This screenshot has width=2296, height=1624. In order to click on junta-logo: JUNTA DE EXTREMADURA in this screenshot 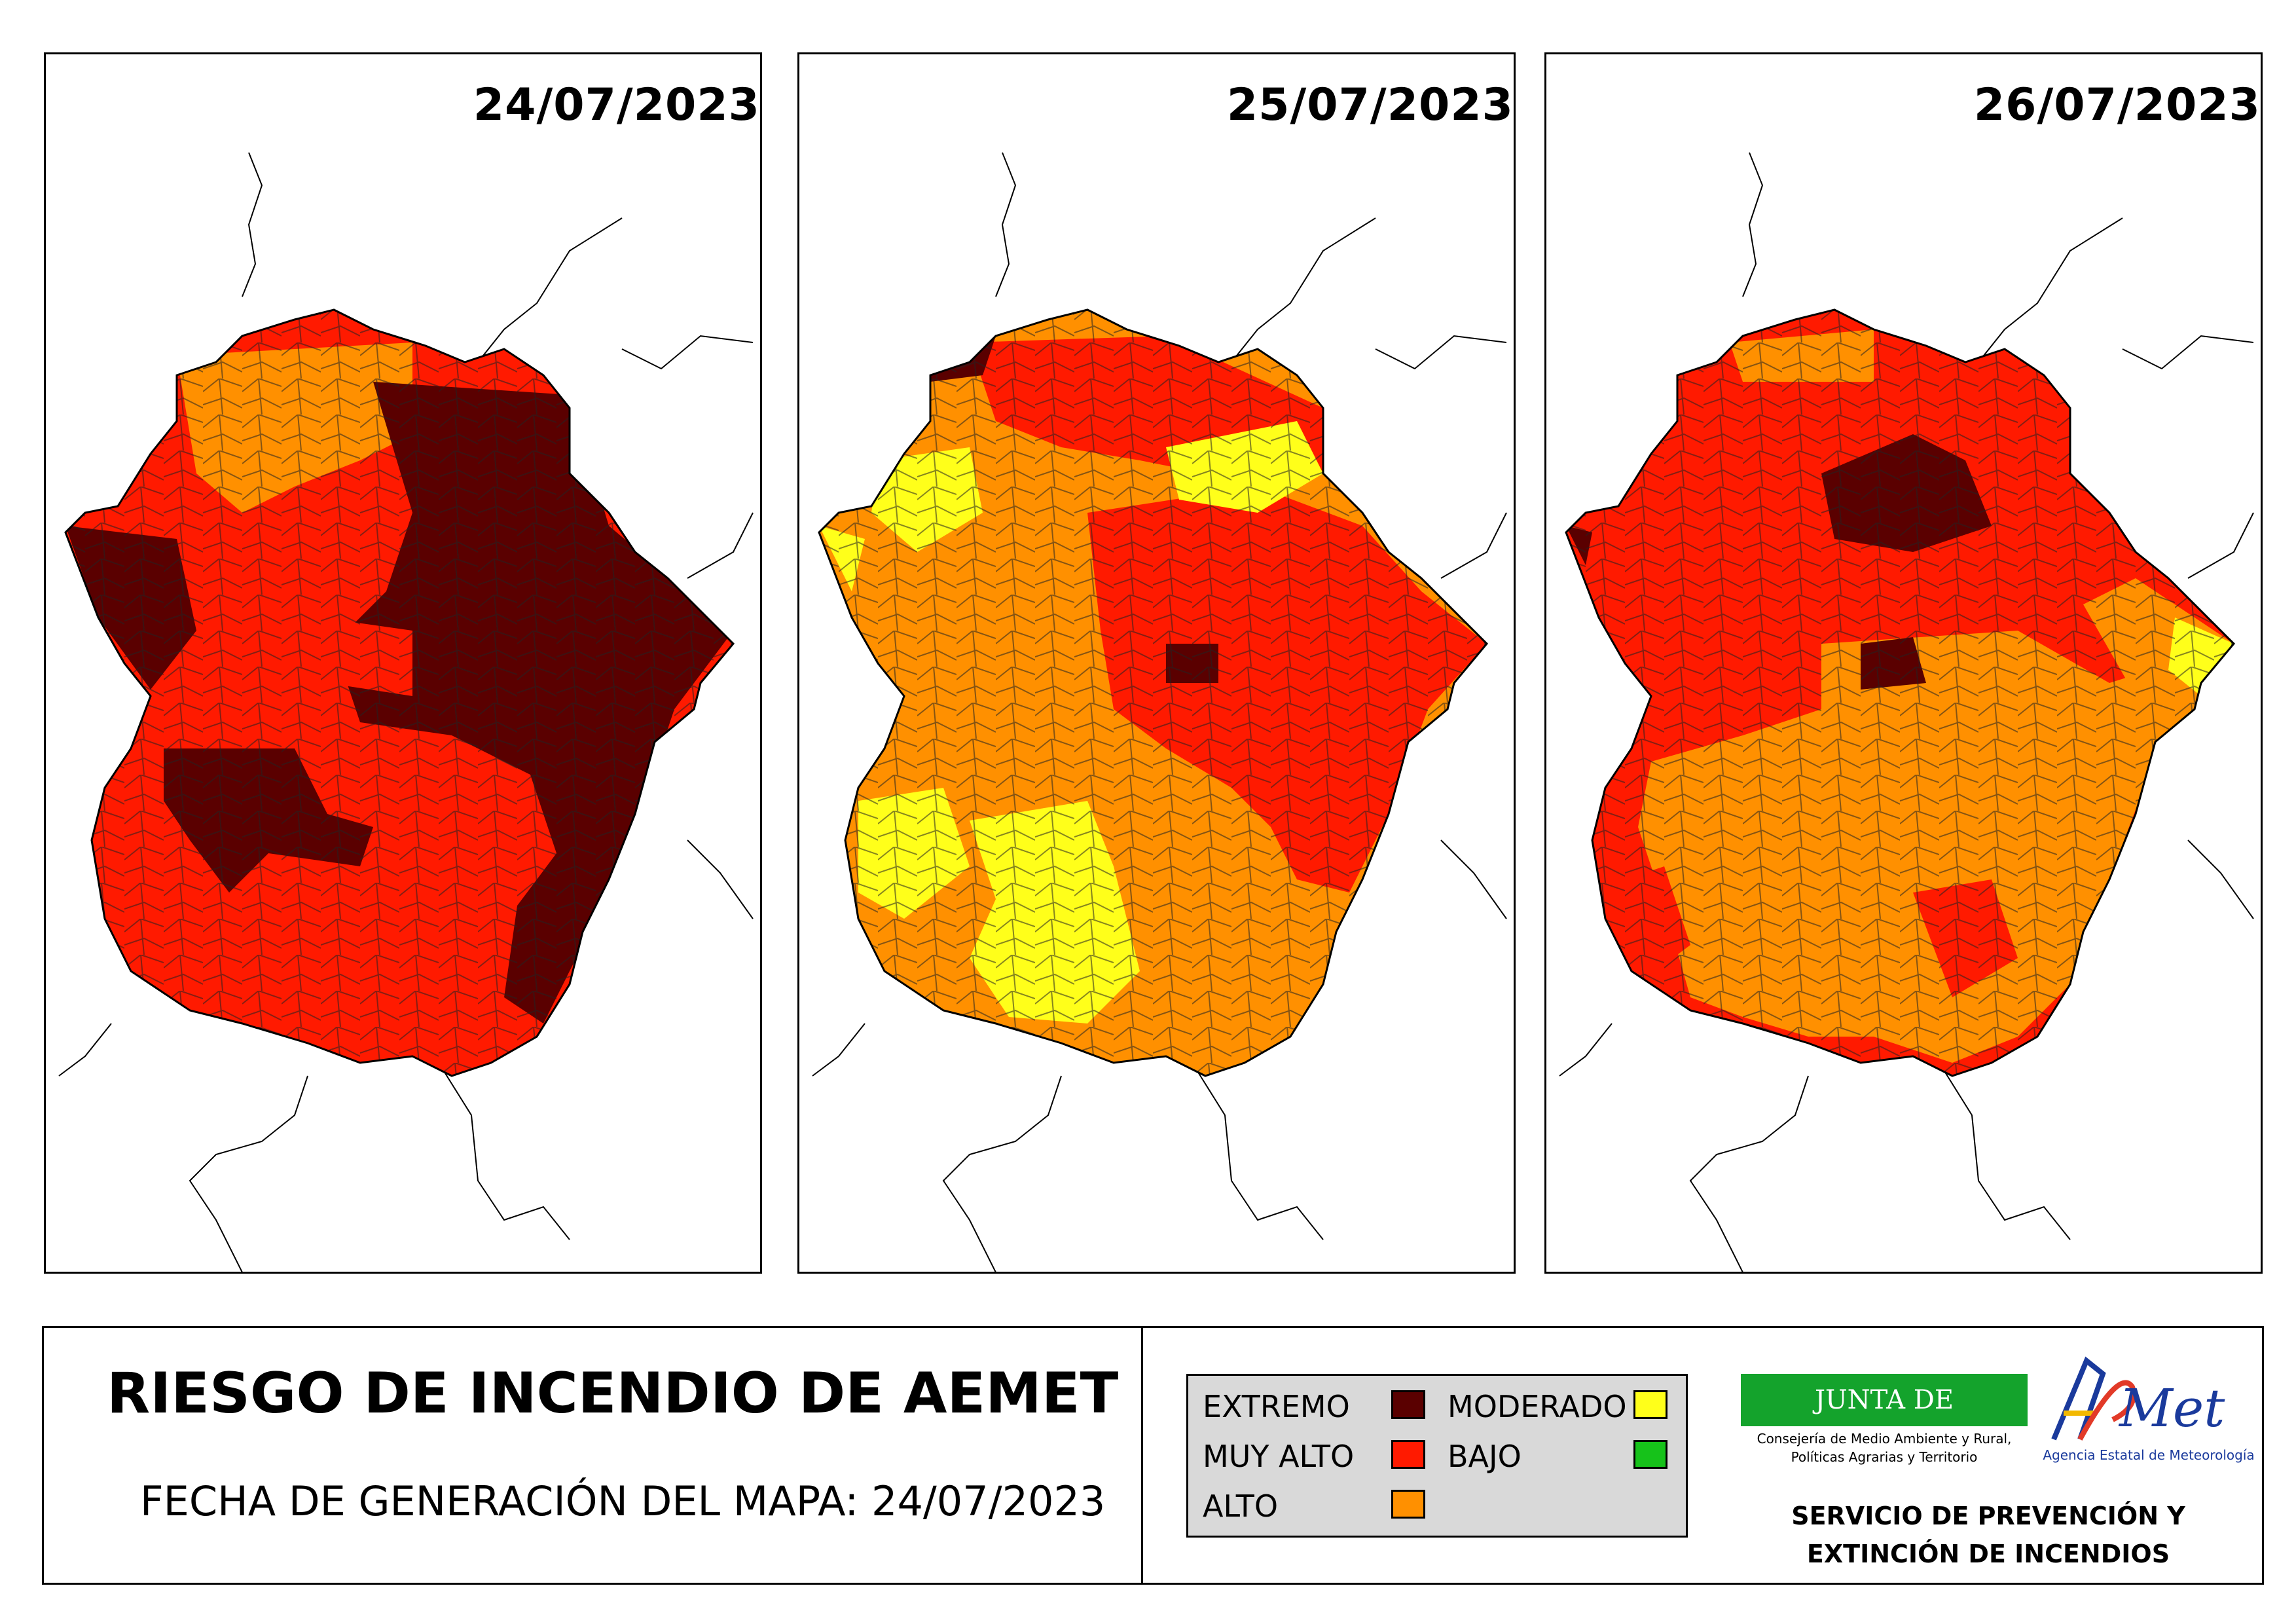, I will do `click(1884, 1420)`.